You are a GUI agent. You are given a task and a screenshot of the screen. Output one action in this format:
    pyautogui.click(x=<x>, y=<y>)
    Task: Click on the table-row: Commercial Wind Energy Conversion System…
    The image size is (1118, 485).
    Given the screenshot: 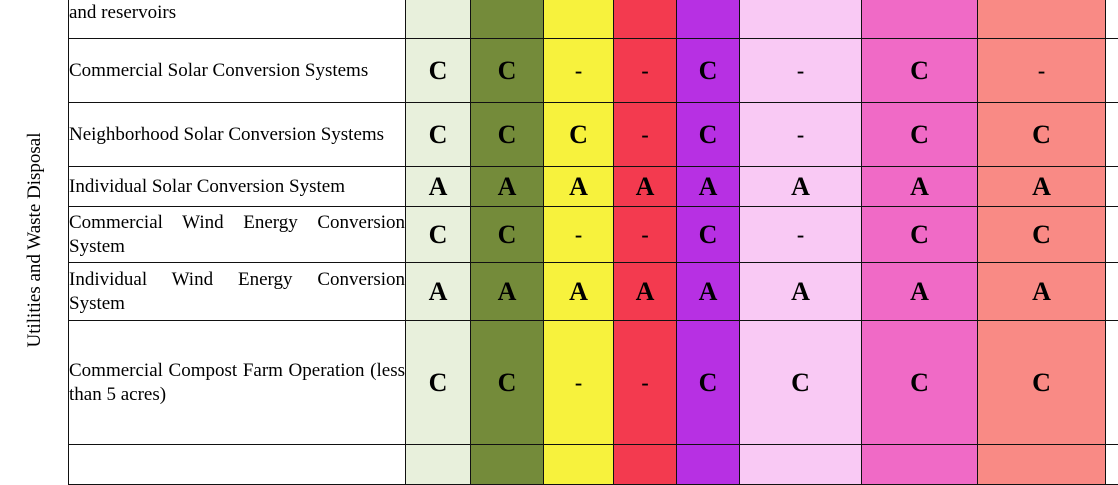 What is the action you would take?
    pyautogui.click(x=593, y=235)
    